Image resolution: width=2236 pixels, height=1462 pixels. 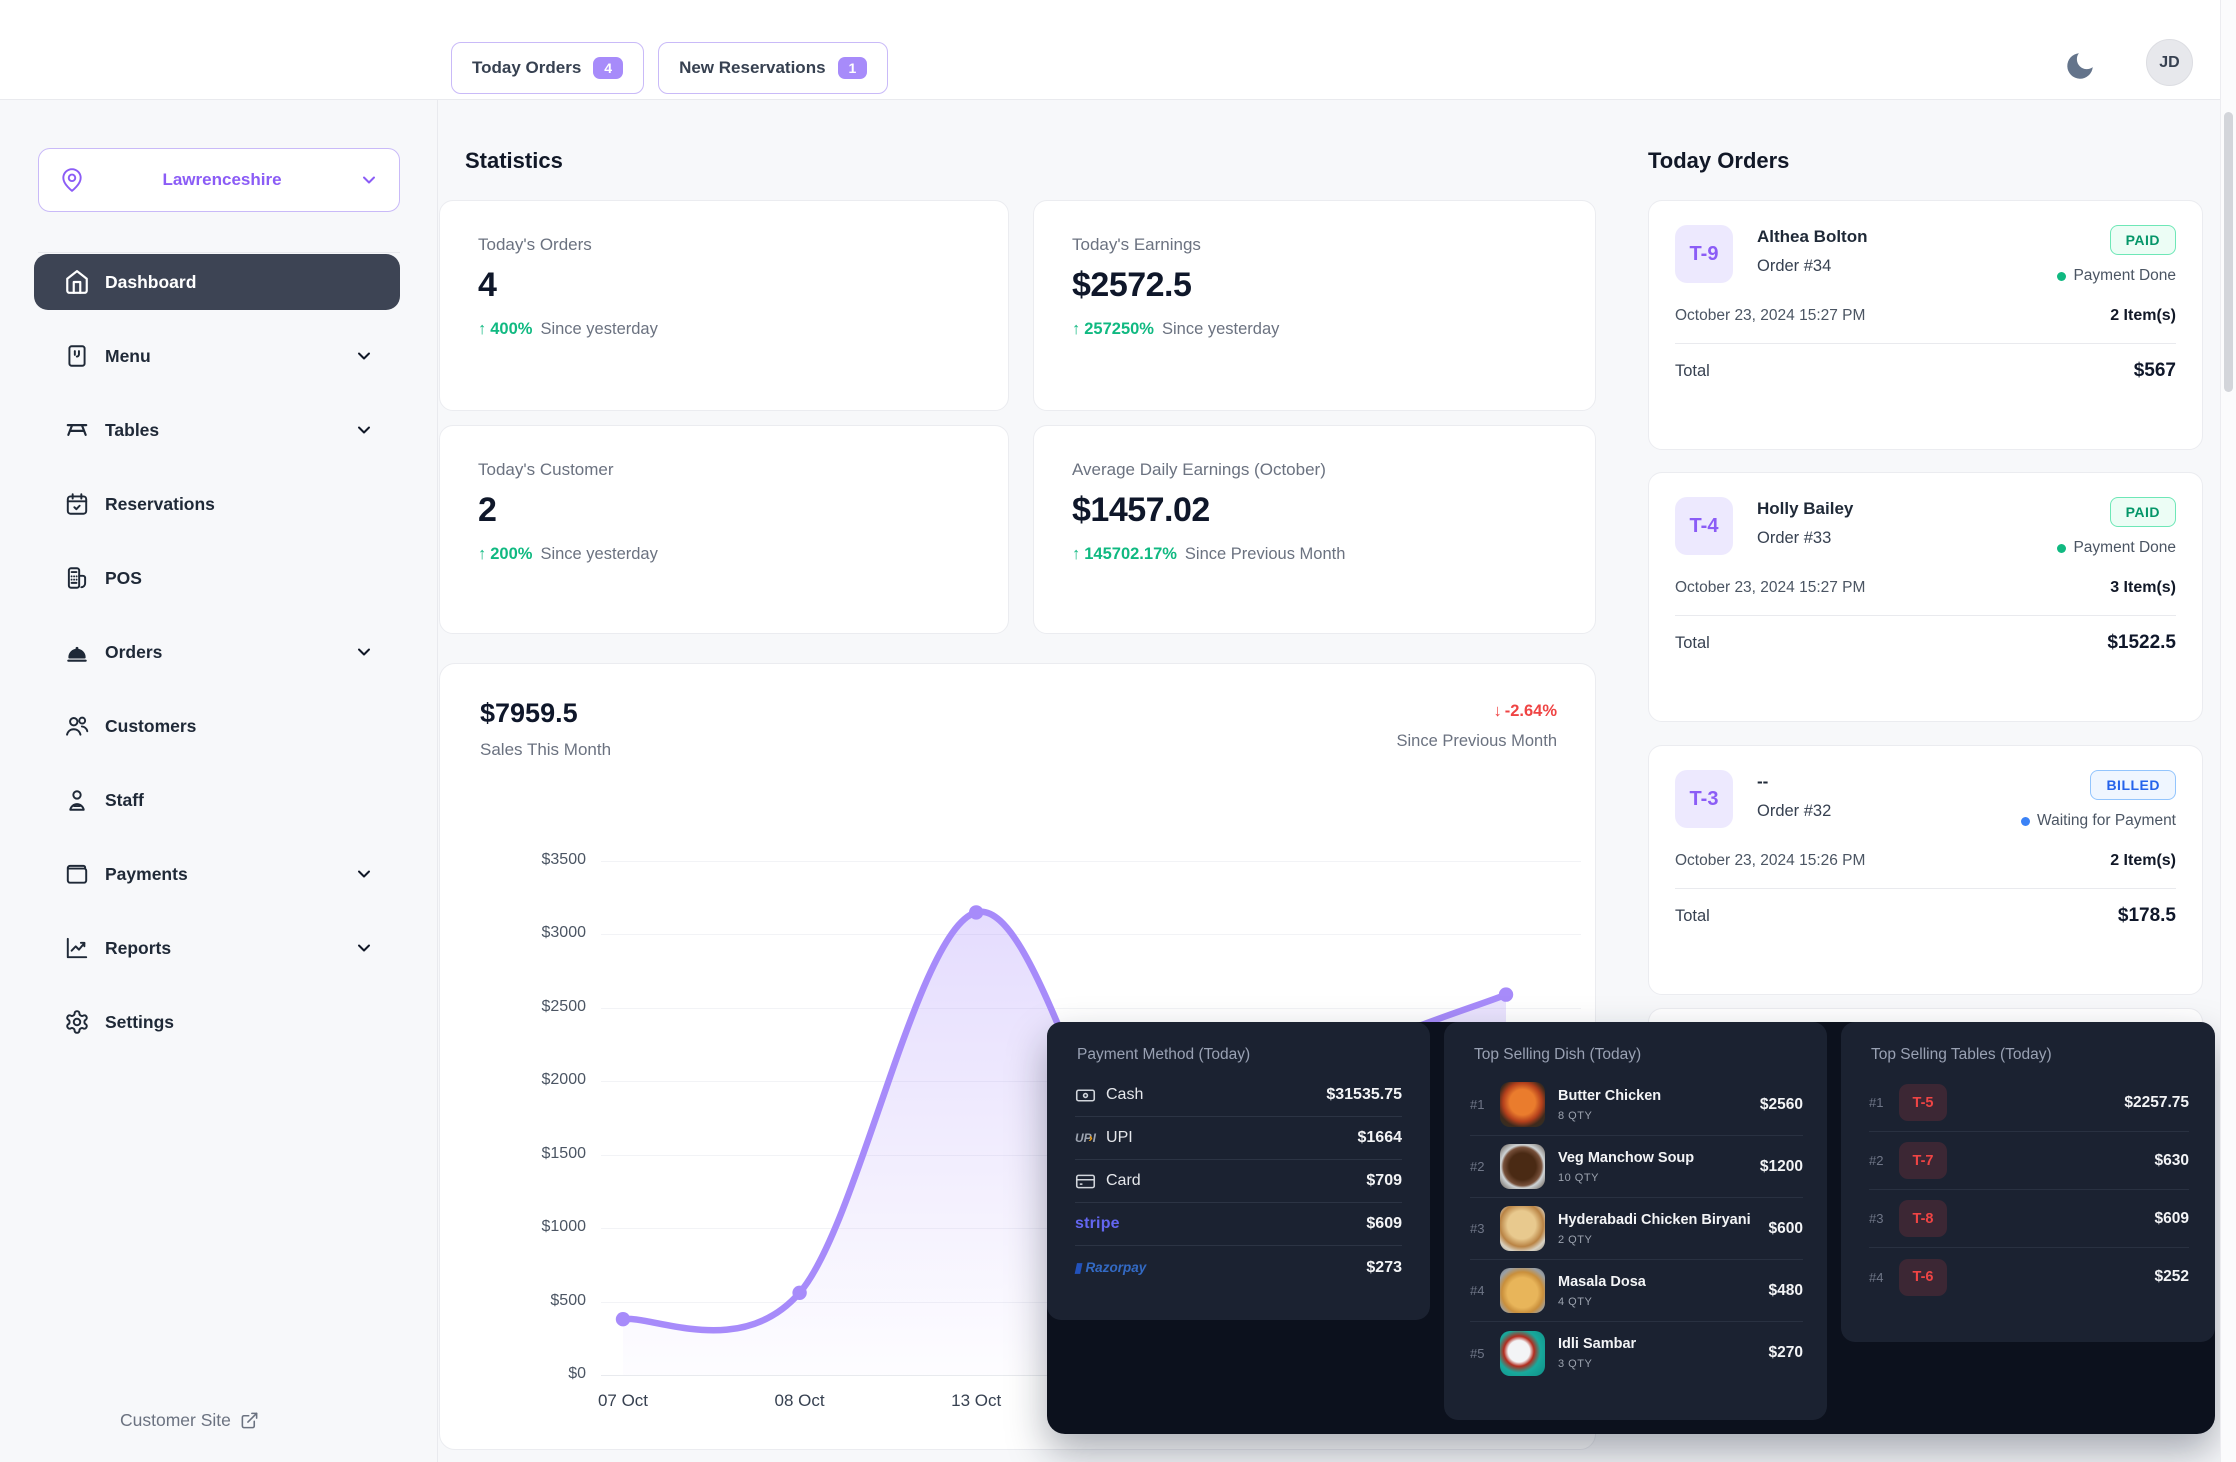 What do you see at coordinates (1781, 1104) in the screenshot?
I see `dish-amount: $2560` at bounding box center [1781, 1104].